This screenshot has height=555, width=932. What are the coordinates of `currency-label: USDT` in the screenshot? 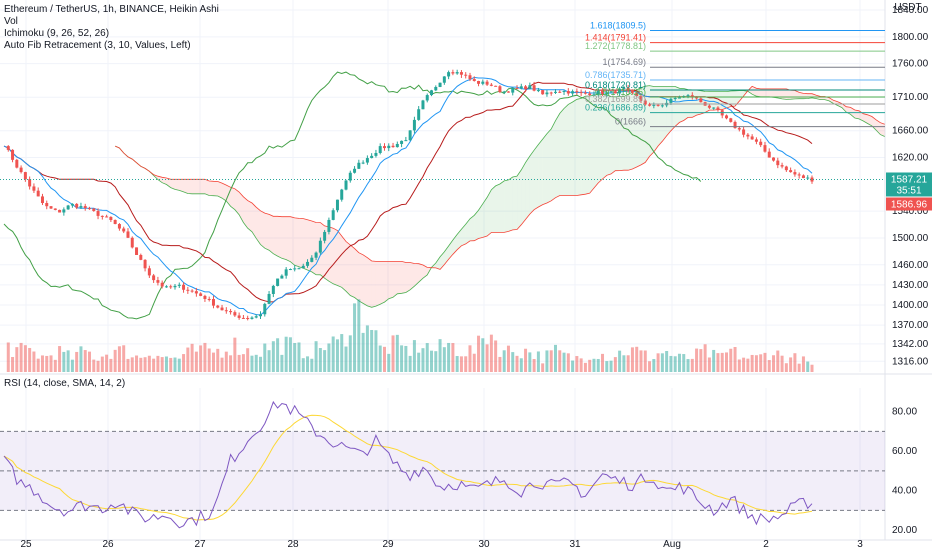 It's located at (907, 7).